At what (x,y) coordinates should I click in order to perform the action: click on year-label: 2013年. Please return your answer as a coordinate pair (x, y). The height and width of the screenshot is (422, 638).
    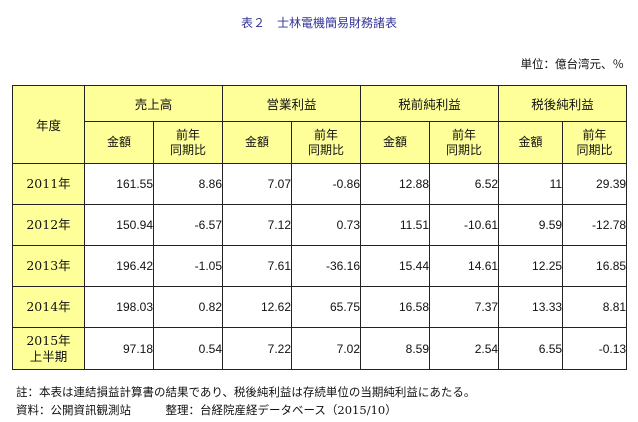
    Looking at the image, I should click on (48, 265).